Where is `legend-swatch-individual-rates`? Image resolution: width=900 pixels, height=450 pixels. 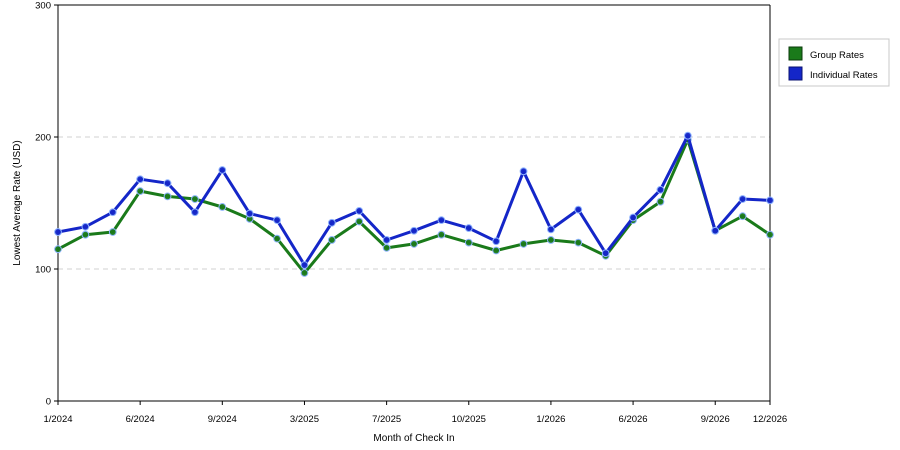 legend-swatch-individual-rates is located at coordinates (795, 73).